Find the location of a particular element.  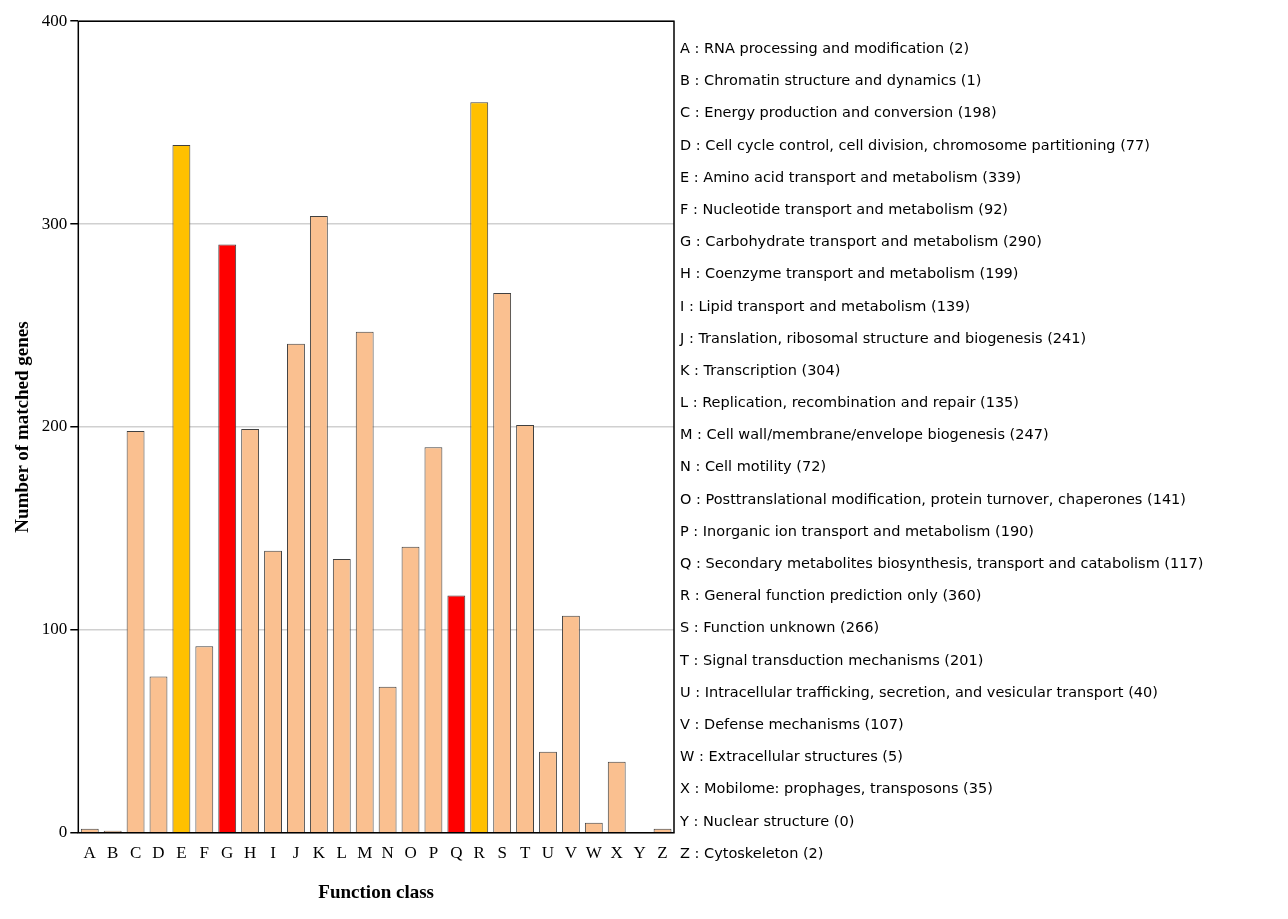

text: I : Lipid transport and metabolism (139) is located at coordinates (826, 306).